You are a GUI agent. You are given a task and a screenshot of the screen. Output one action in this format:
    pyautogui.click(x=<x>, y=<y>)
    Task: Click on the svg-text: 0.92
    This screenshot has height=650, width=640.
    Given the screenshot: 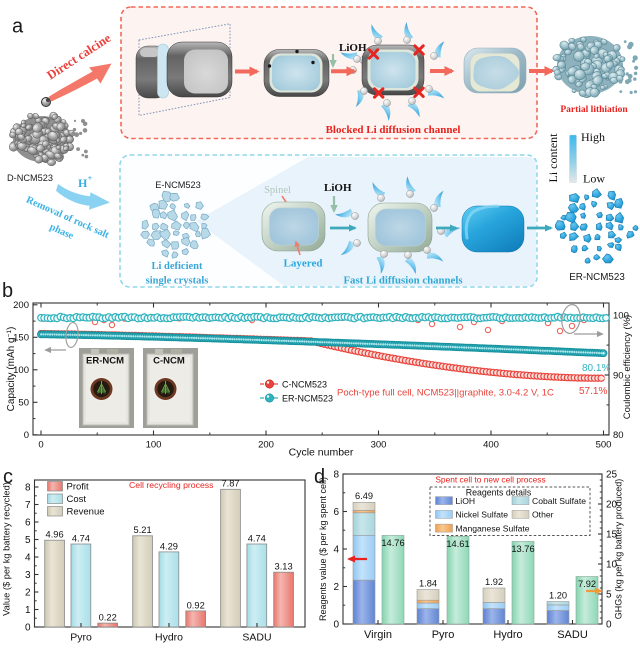 What is the action you would take?
    pyautogui.click(x=196, y=605)
    